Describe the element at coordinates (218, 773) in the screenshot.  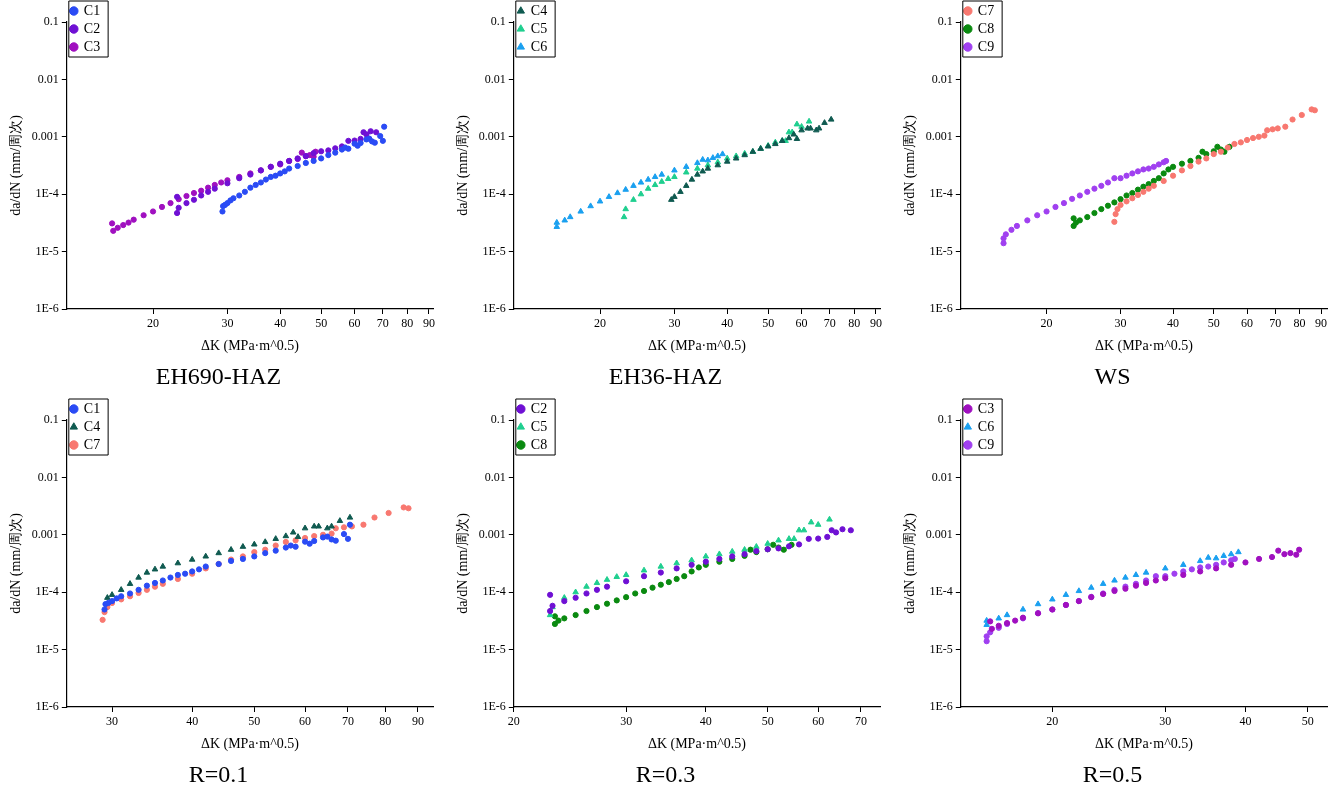
I see `text: R=0.1` at that location.